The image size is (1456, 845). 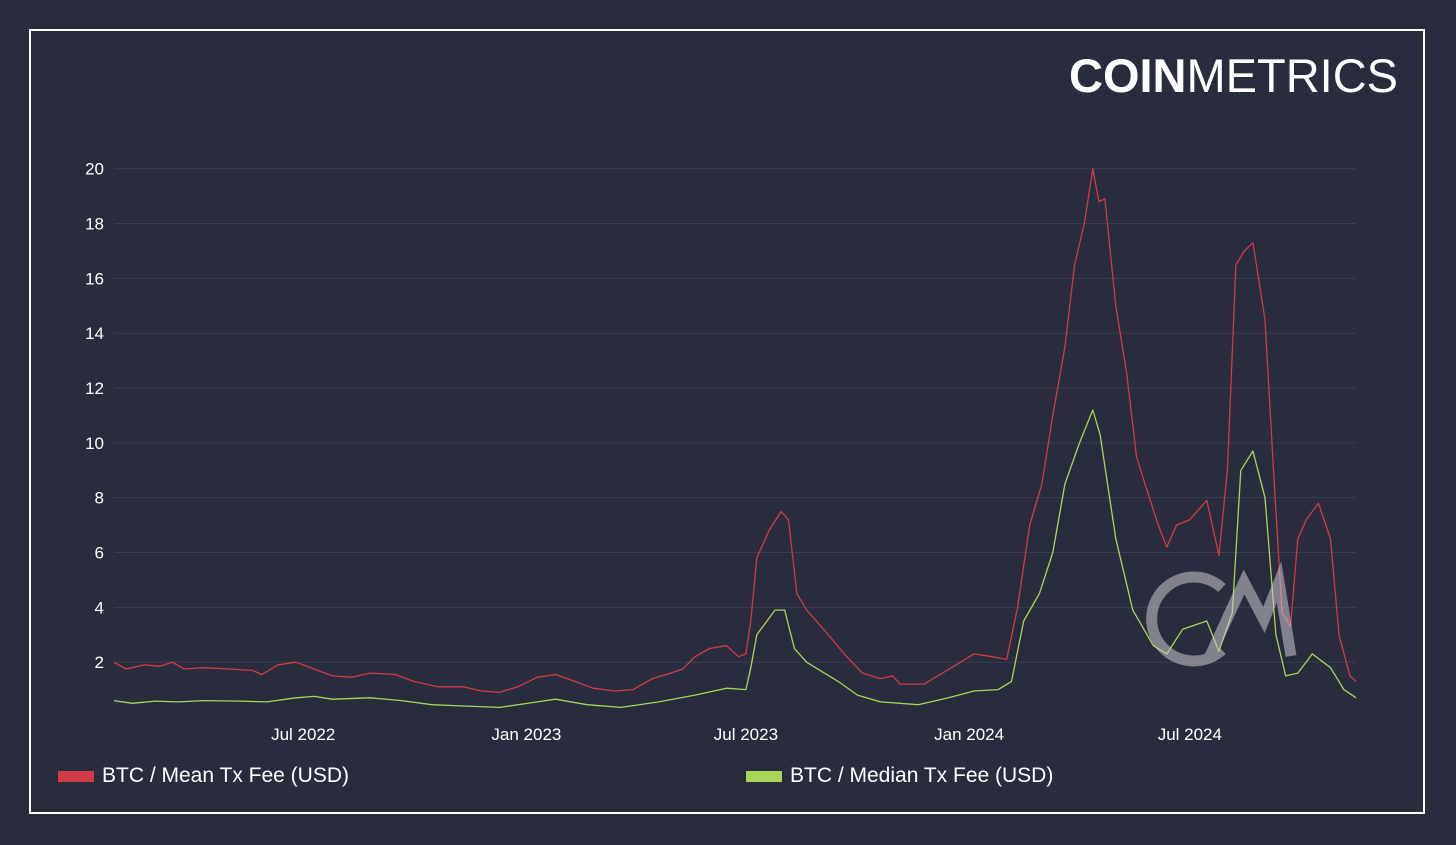 What do you see at coordinates (94, 443) in the screenshot?
I see `y-tick-label: 10` at bounding box center [94, 443].